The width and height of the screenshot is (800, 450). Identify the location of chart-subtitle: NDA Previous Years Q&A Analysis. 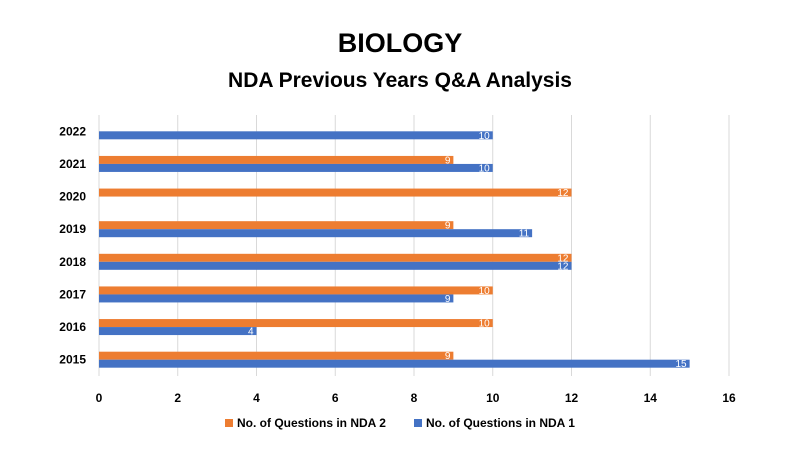
(400, 80).